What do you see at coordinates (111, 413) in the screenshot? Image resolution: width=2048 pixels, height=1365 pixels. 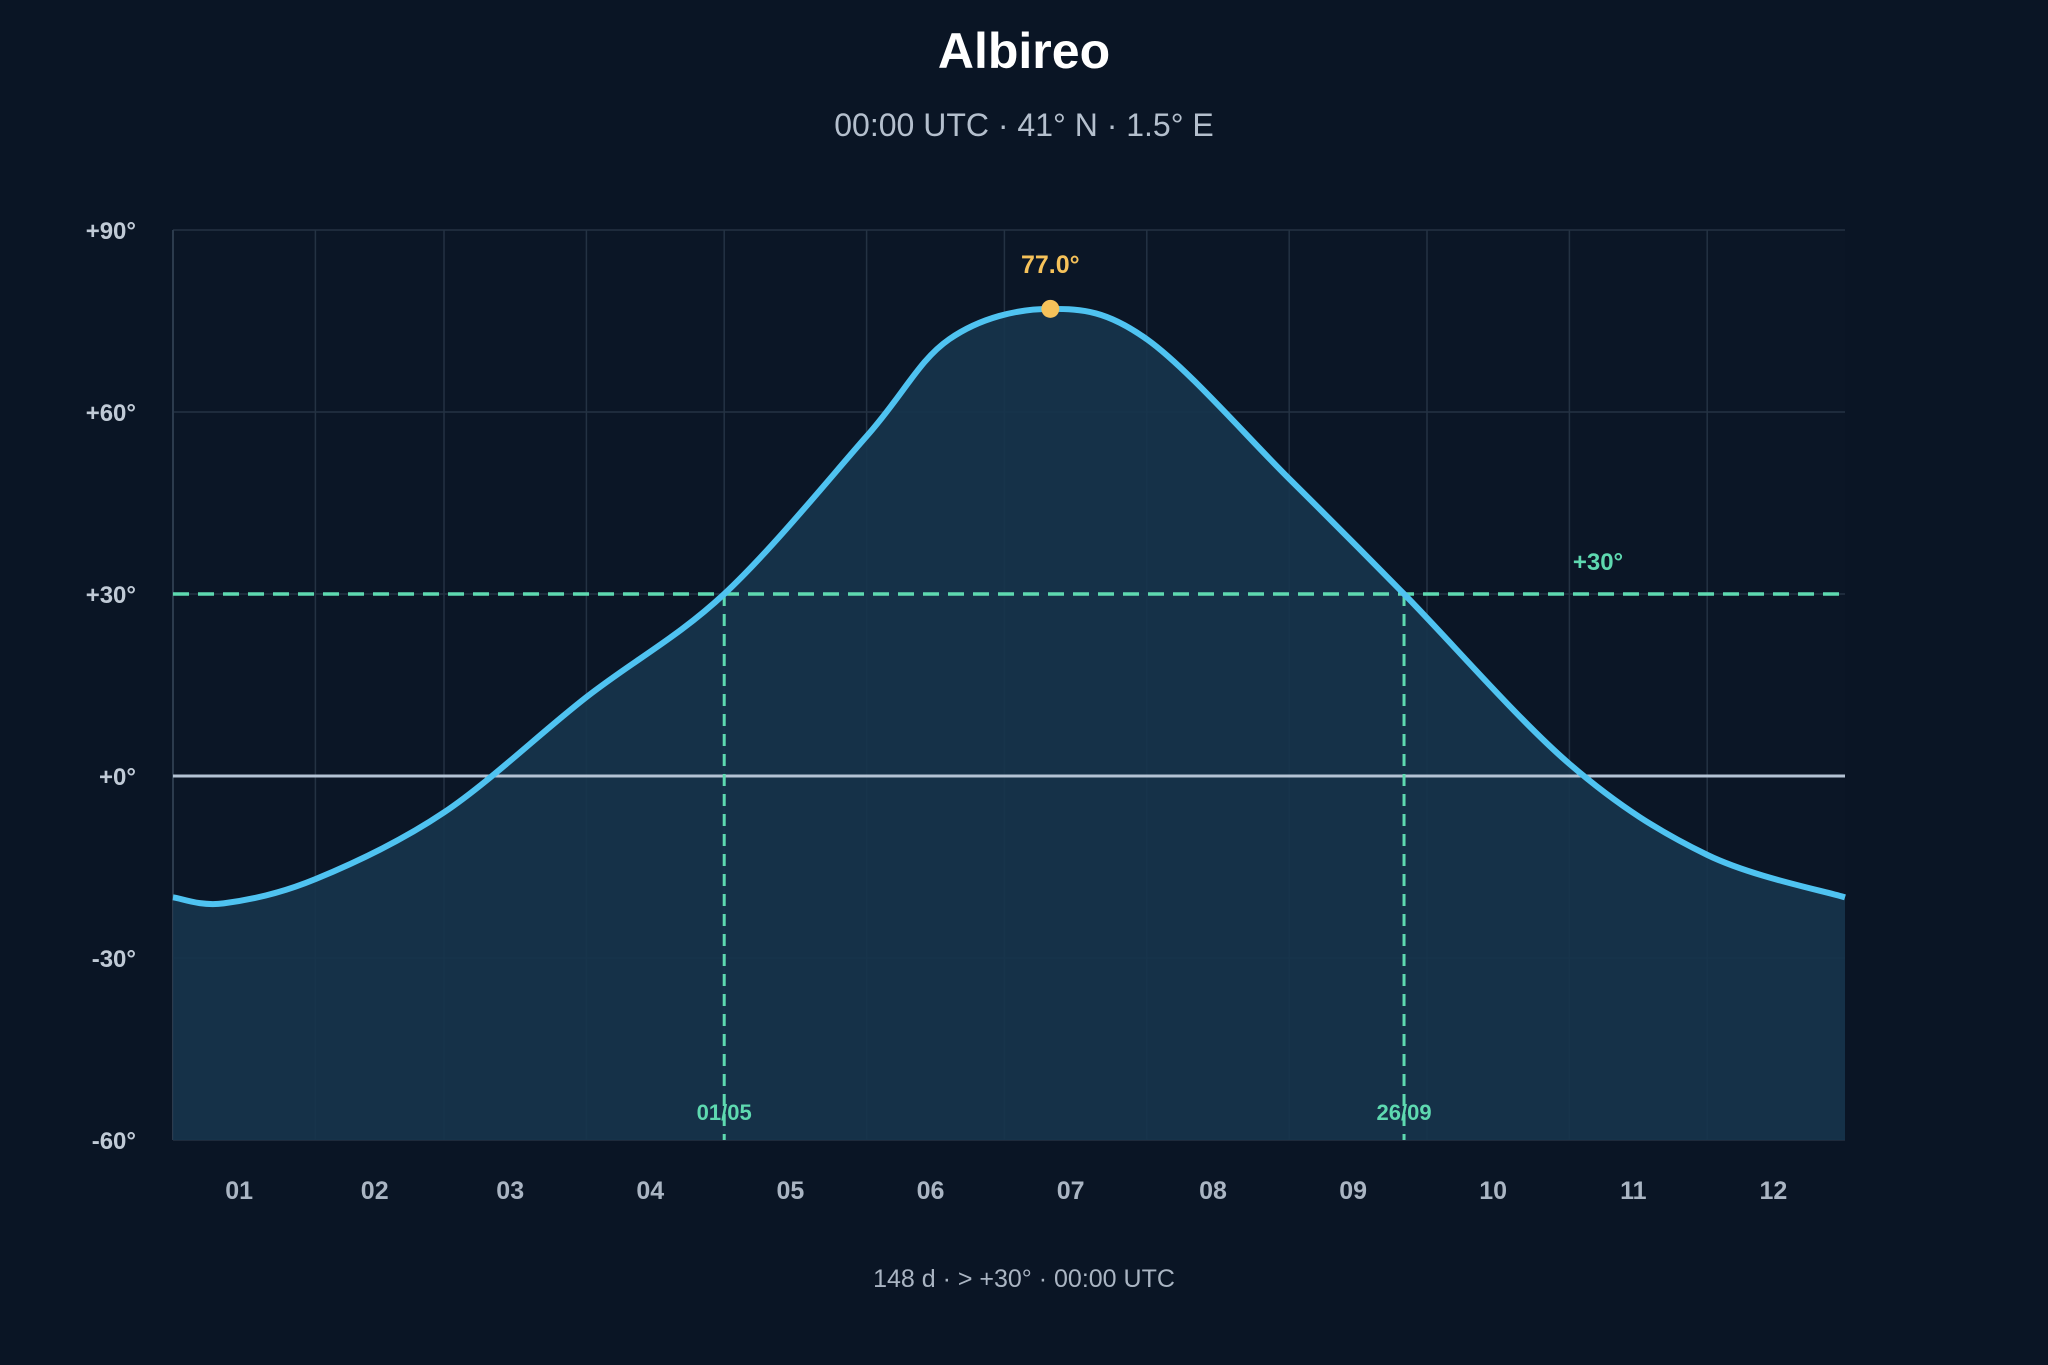 I see `y-tick-label: +60°` at bounding box center [111, 413].